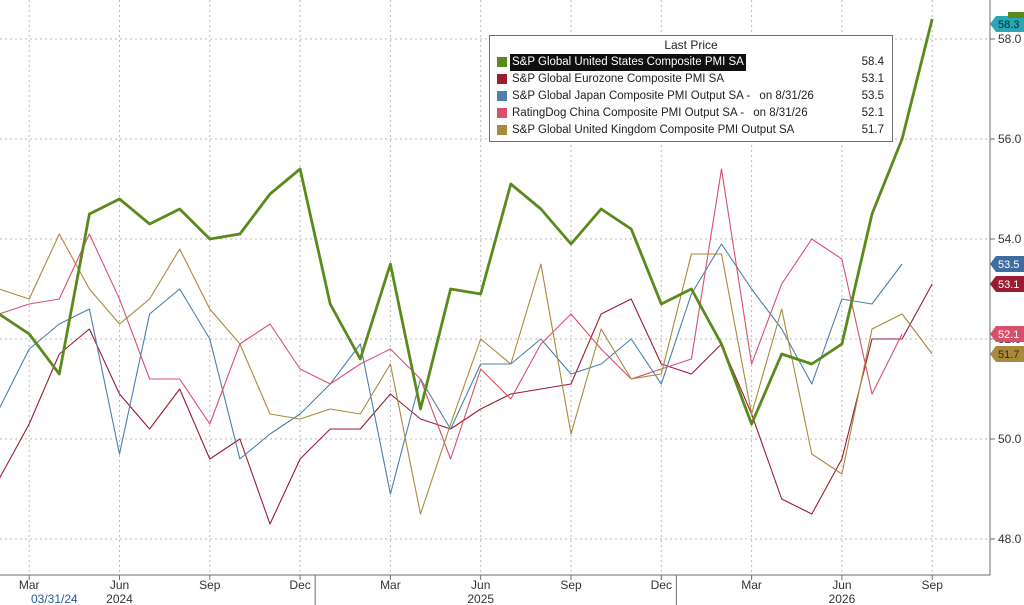 This screenshot has width=1024, height=605. I want to click on legend-swatch-japan, so click(502, 96).